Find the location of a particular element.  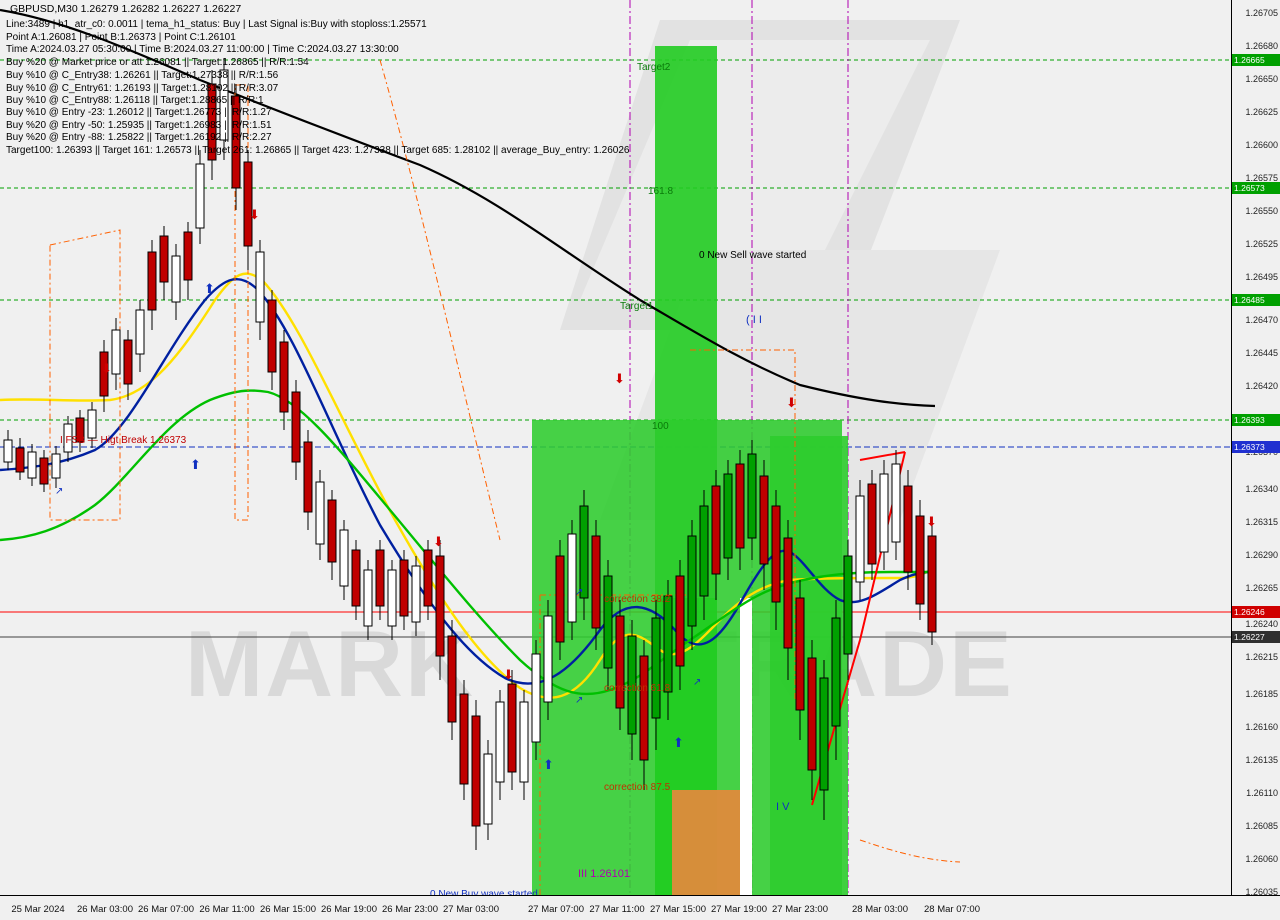

x-tick: 27 Mar 15:00 is located at coordinates (678, 909).